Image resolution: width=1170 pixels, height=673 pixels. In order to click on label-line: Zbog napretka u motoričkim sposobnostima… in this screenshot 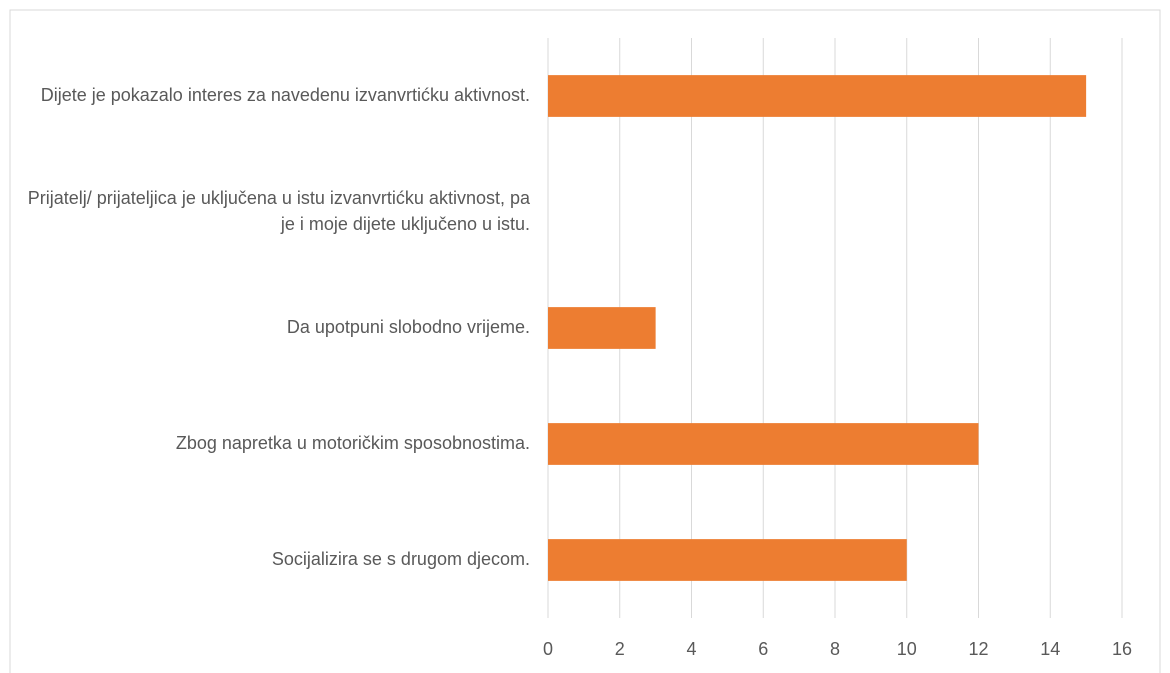, I will do `click(353, 443)`.